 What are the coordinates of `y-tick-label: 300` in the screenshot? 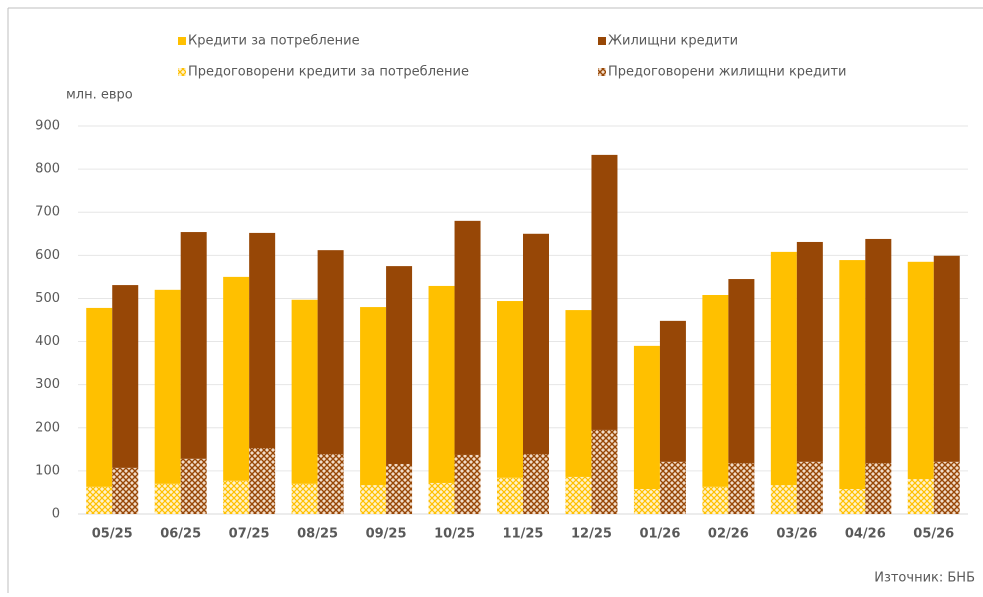 It's located at (47, 384).